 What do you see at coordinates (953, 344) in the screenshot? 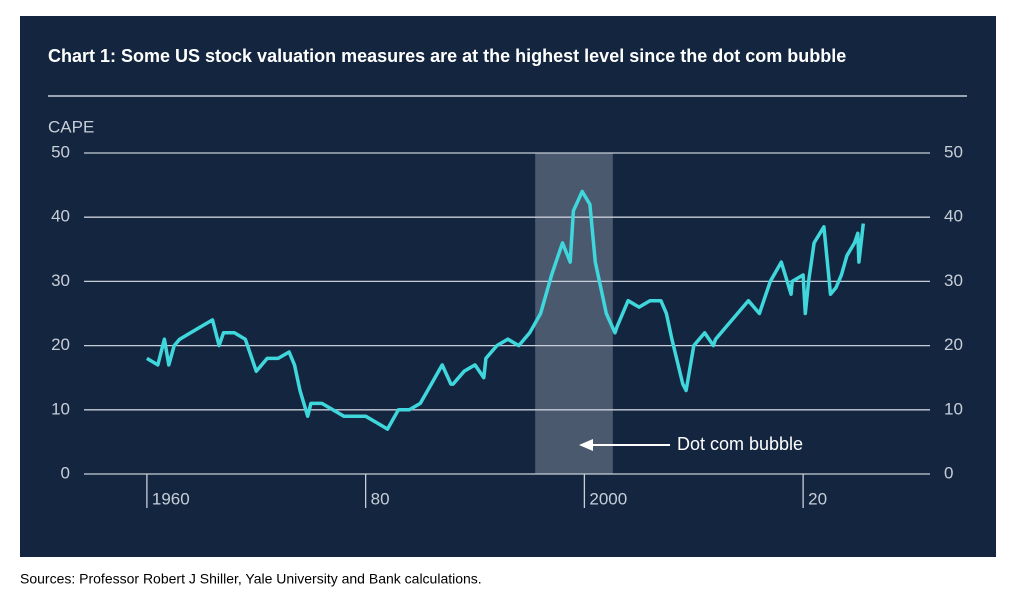
I see `y2-tick-label: 20` at bounding box center [953, 344].